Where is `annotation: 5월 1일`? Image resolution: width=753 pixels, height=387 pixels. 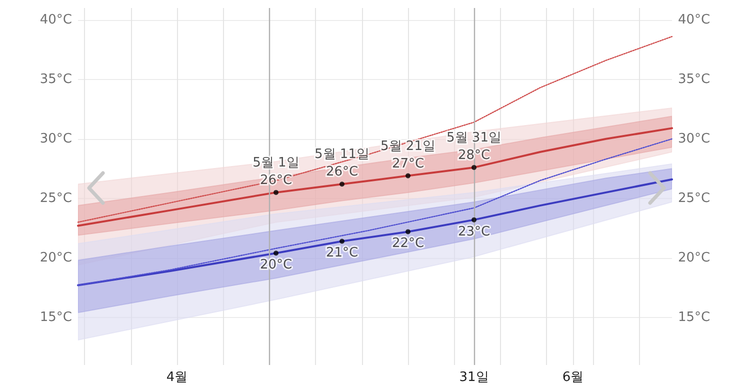 annotation: 5월 1일 is located at coordinates (276, 162).